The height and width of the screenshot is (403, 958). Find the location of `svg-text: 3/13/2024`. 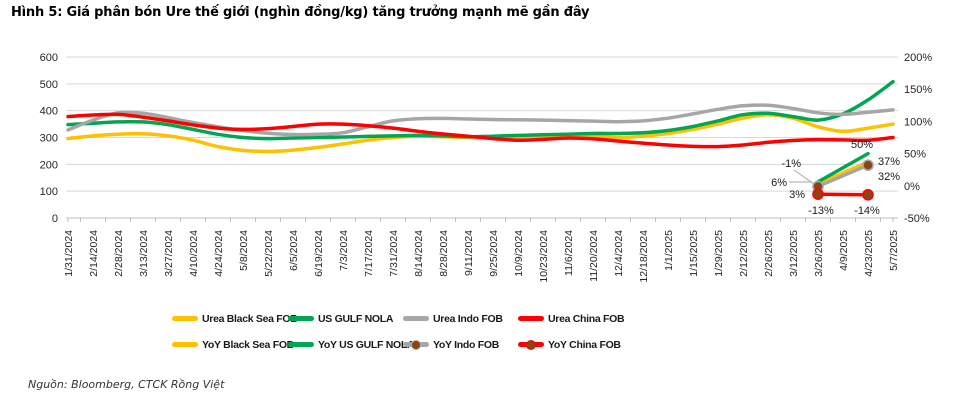

svg-text: 3/13/2024 is located at coordinates (144, 253).